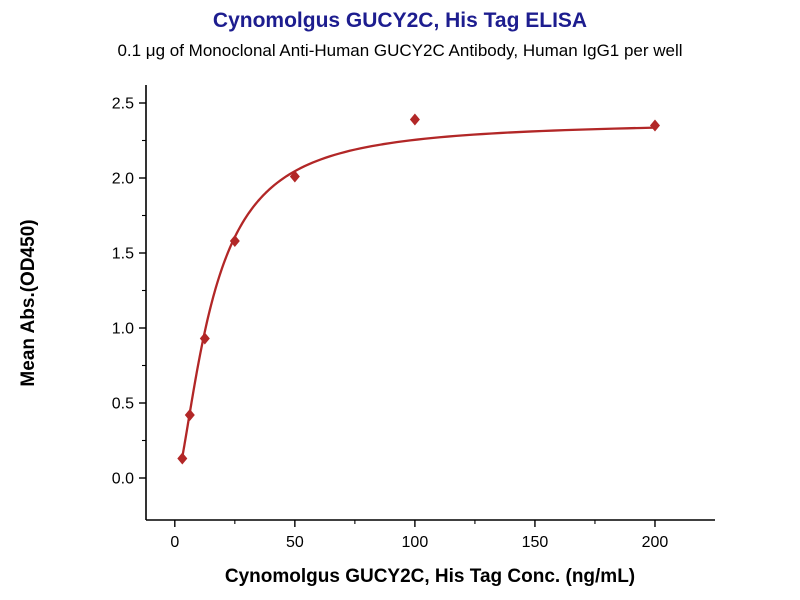 This screenshot has width=800, height=600. What do you see at coordinates (28, 302) in the screenshot?
I see `y-axis-title: Mean Abs.(OD450)` at bounding box center [28, 302].